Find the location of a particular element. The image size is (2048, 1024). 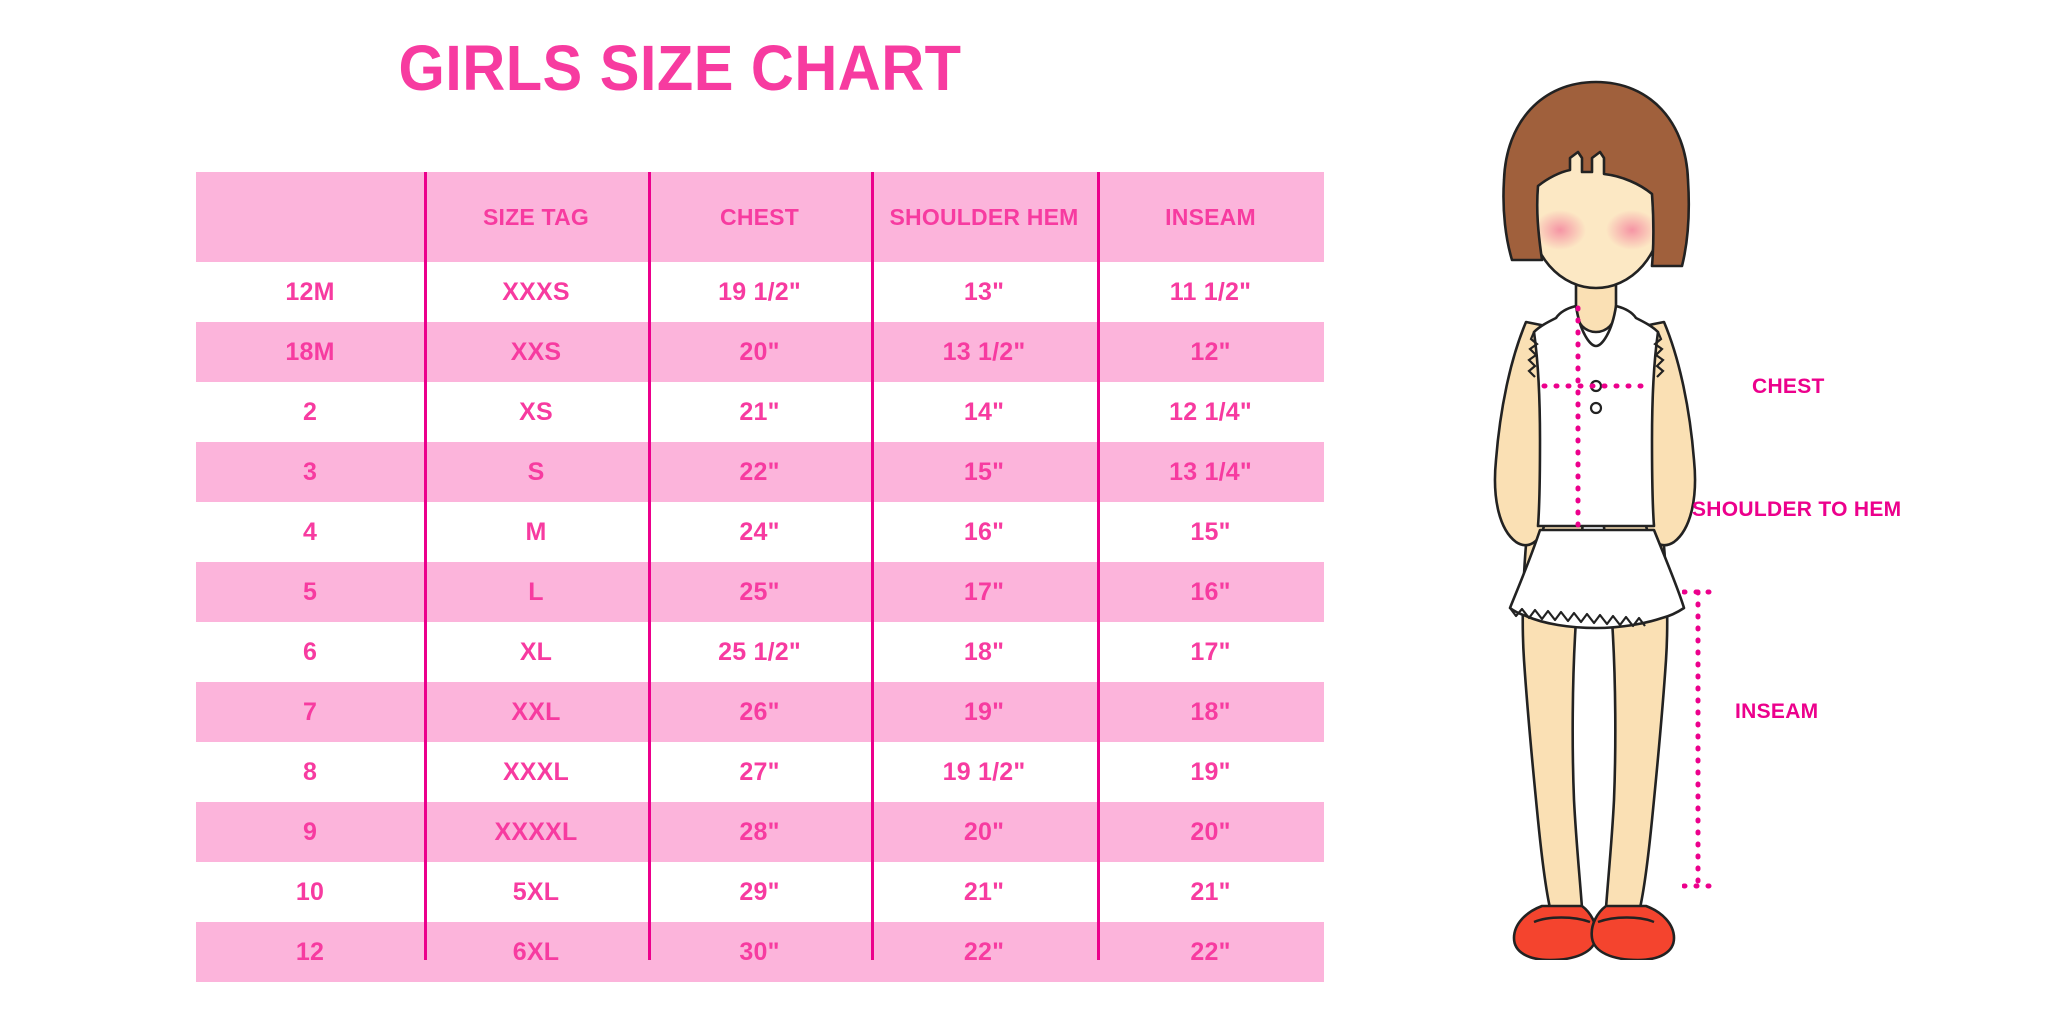

skirt is located at coordinates (1597, 579).